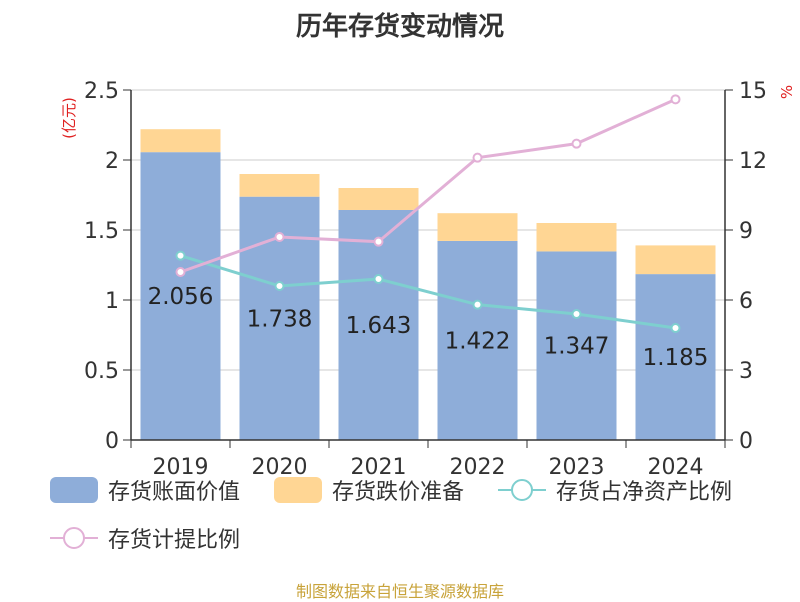  What do you see at coordinates (787, 92) in the screenshot?
I see `y-right-axis-title: %` at bounding box center [787, 92].